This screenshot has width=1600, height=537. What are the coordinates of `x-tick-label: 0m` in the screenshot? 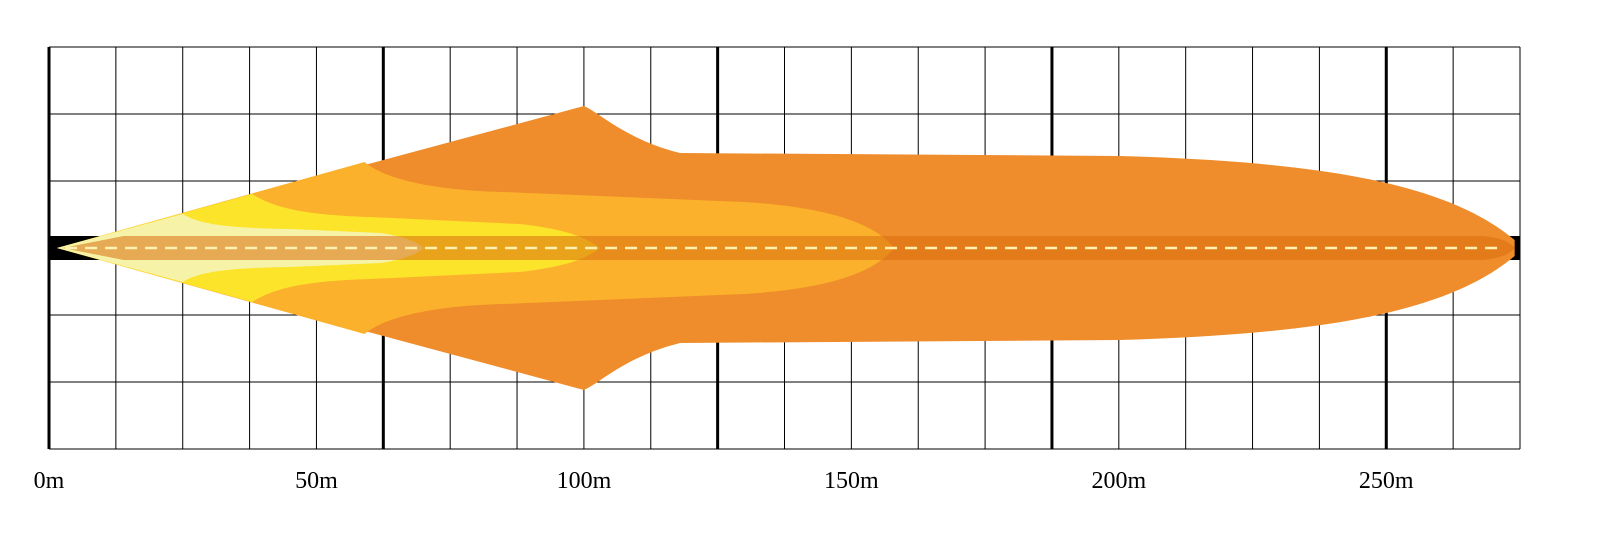 It's located at (49, 481).